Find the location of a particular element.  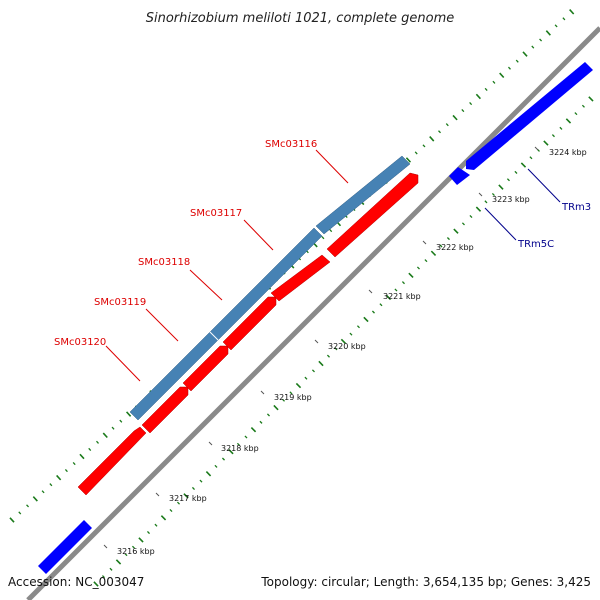

gene-label-SMc03119: SMc03119 is located at coordinates (120, 302).